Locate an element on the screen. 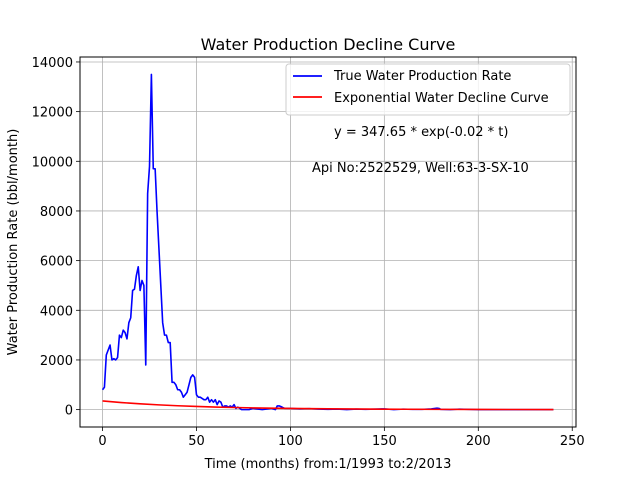 Image resolution: width=640 pixels, height=480 pixels. legend-box is located at coordinates (428, 89).